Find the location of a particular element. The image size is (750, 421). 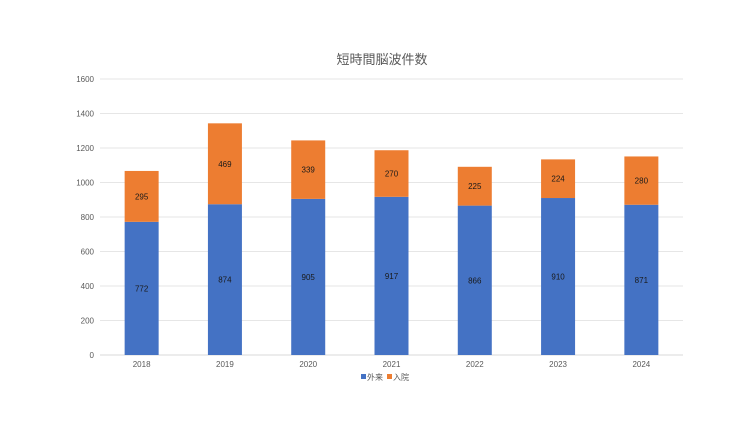

legend: 外来 入院 is located at coordinates (385, 377).